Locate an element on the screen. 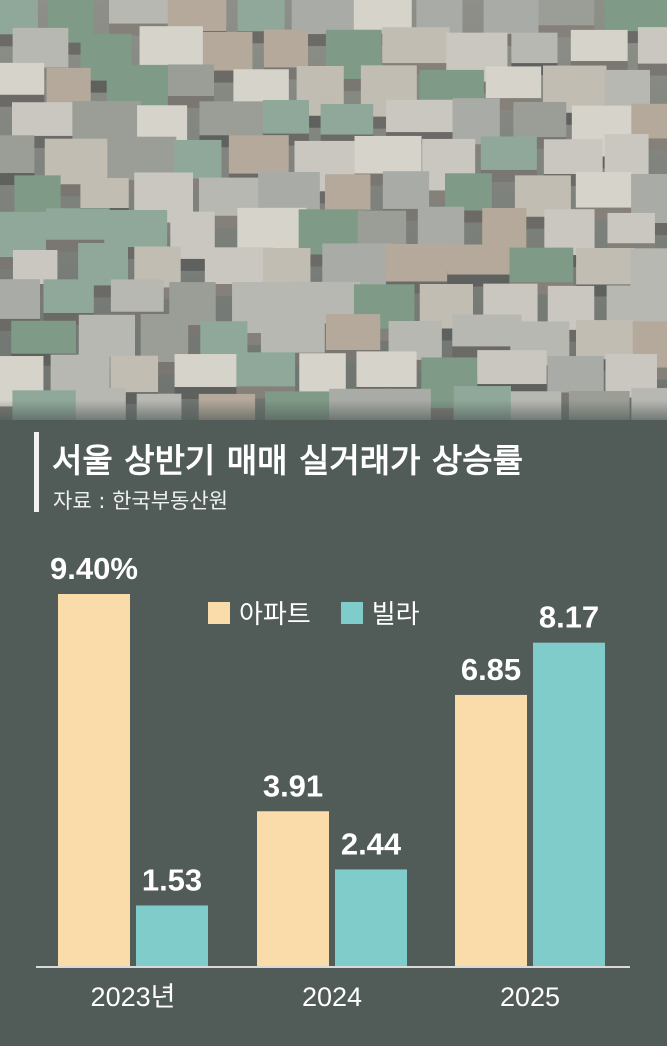 The height and width of the screenshot is (1046, 667). legend-label-villa: 빌라 is located at coordinates (395, 615).